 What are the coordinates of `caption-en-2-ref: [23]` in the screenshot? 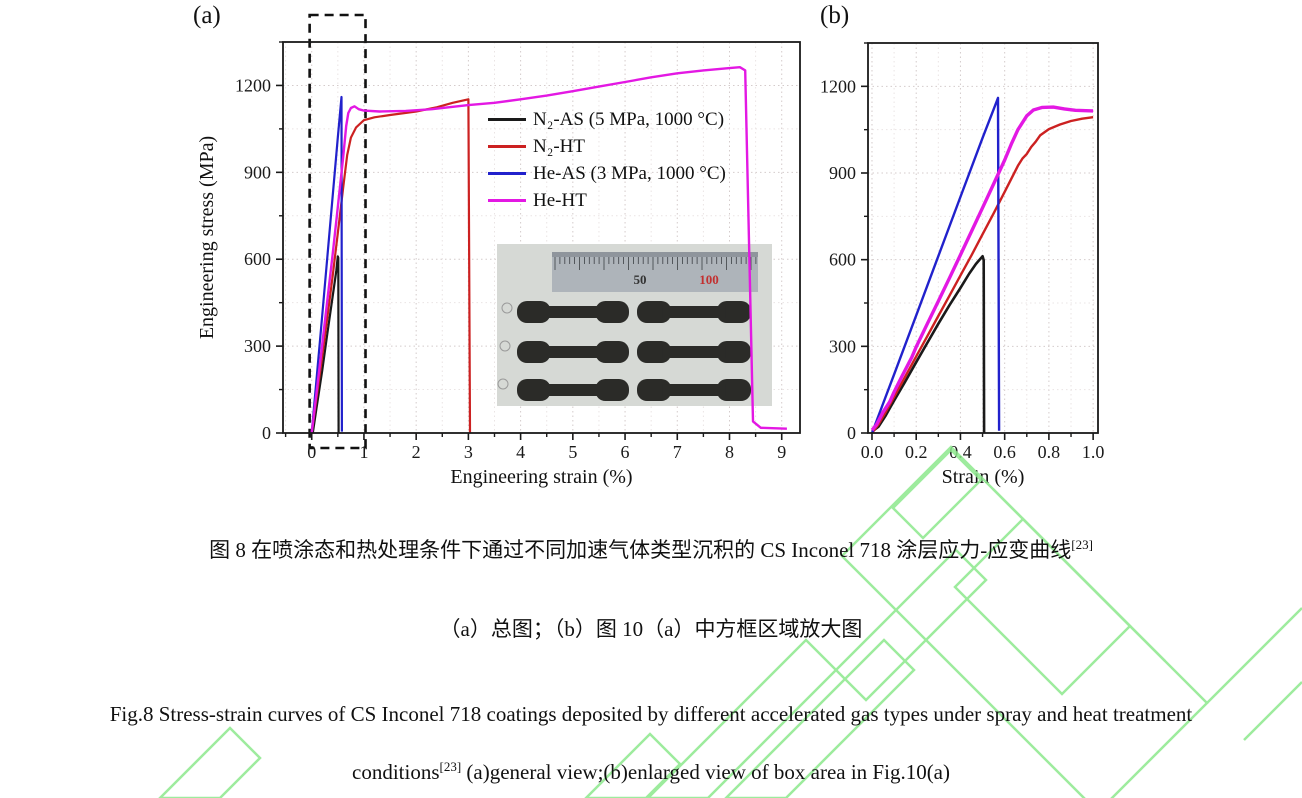 It's located at (450, 766).